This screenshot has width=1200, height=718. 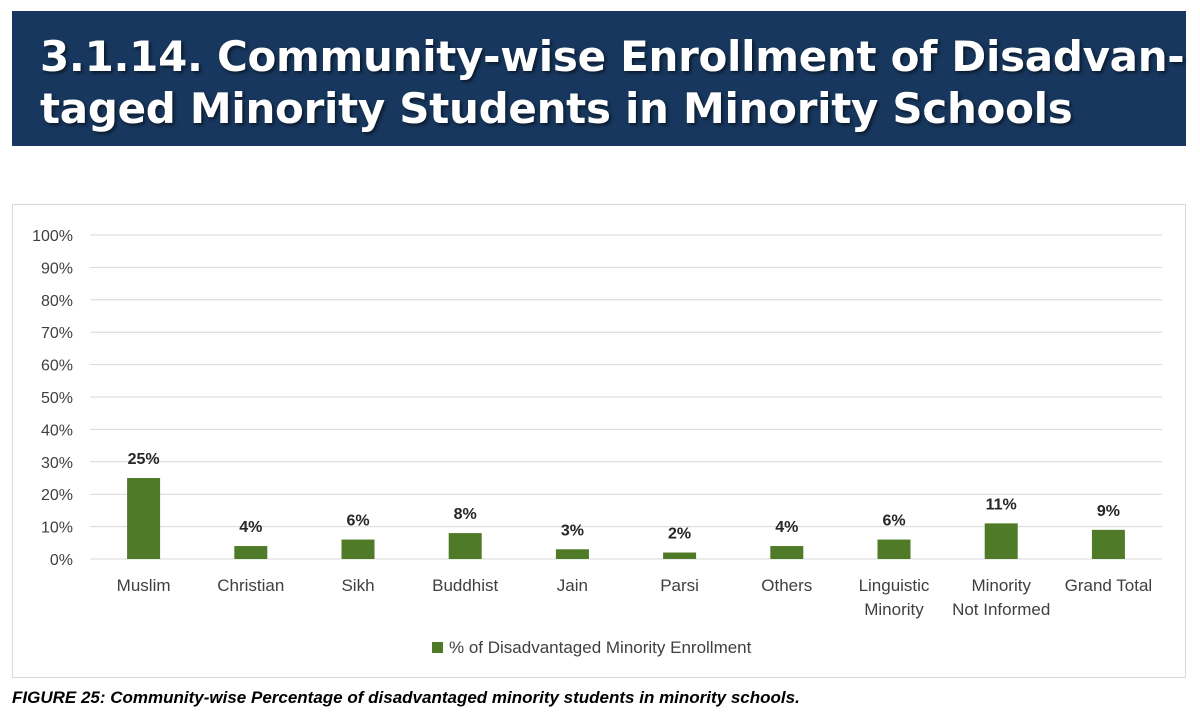 I want to click on x-tick-label-line: Others, so click(x=786, y=585).